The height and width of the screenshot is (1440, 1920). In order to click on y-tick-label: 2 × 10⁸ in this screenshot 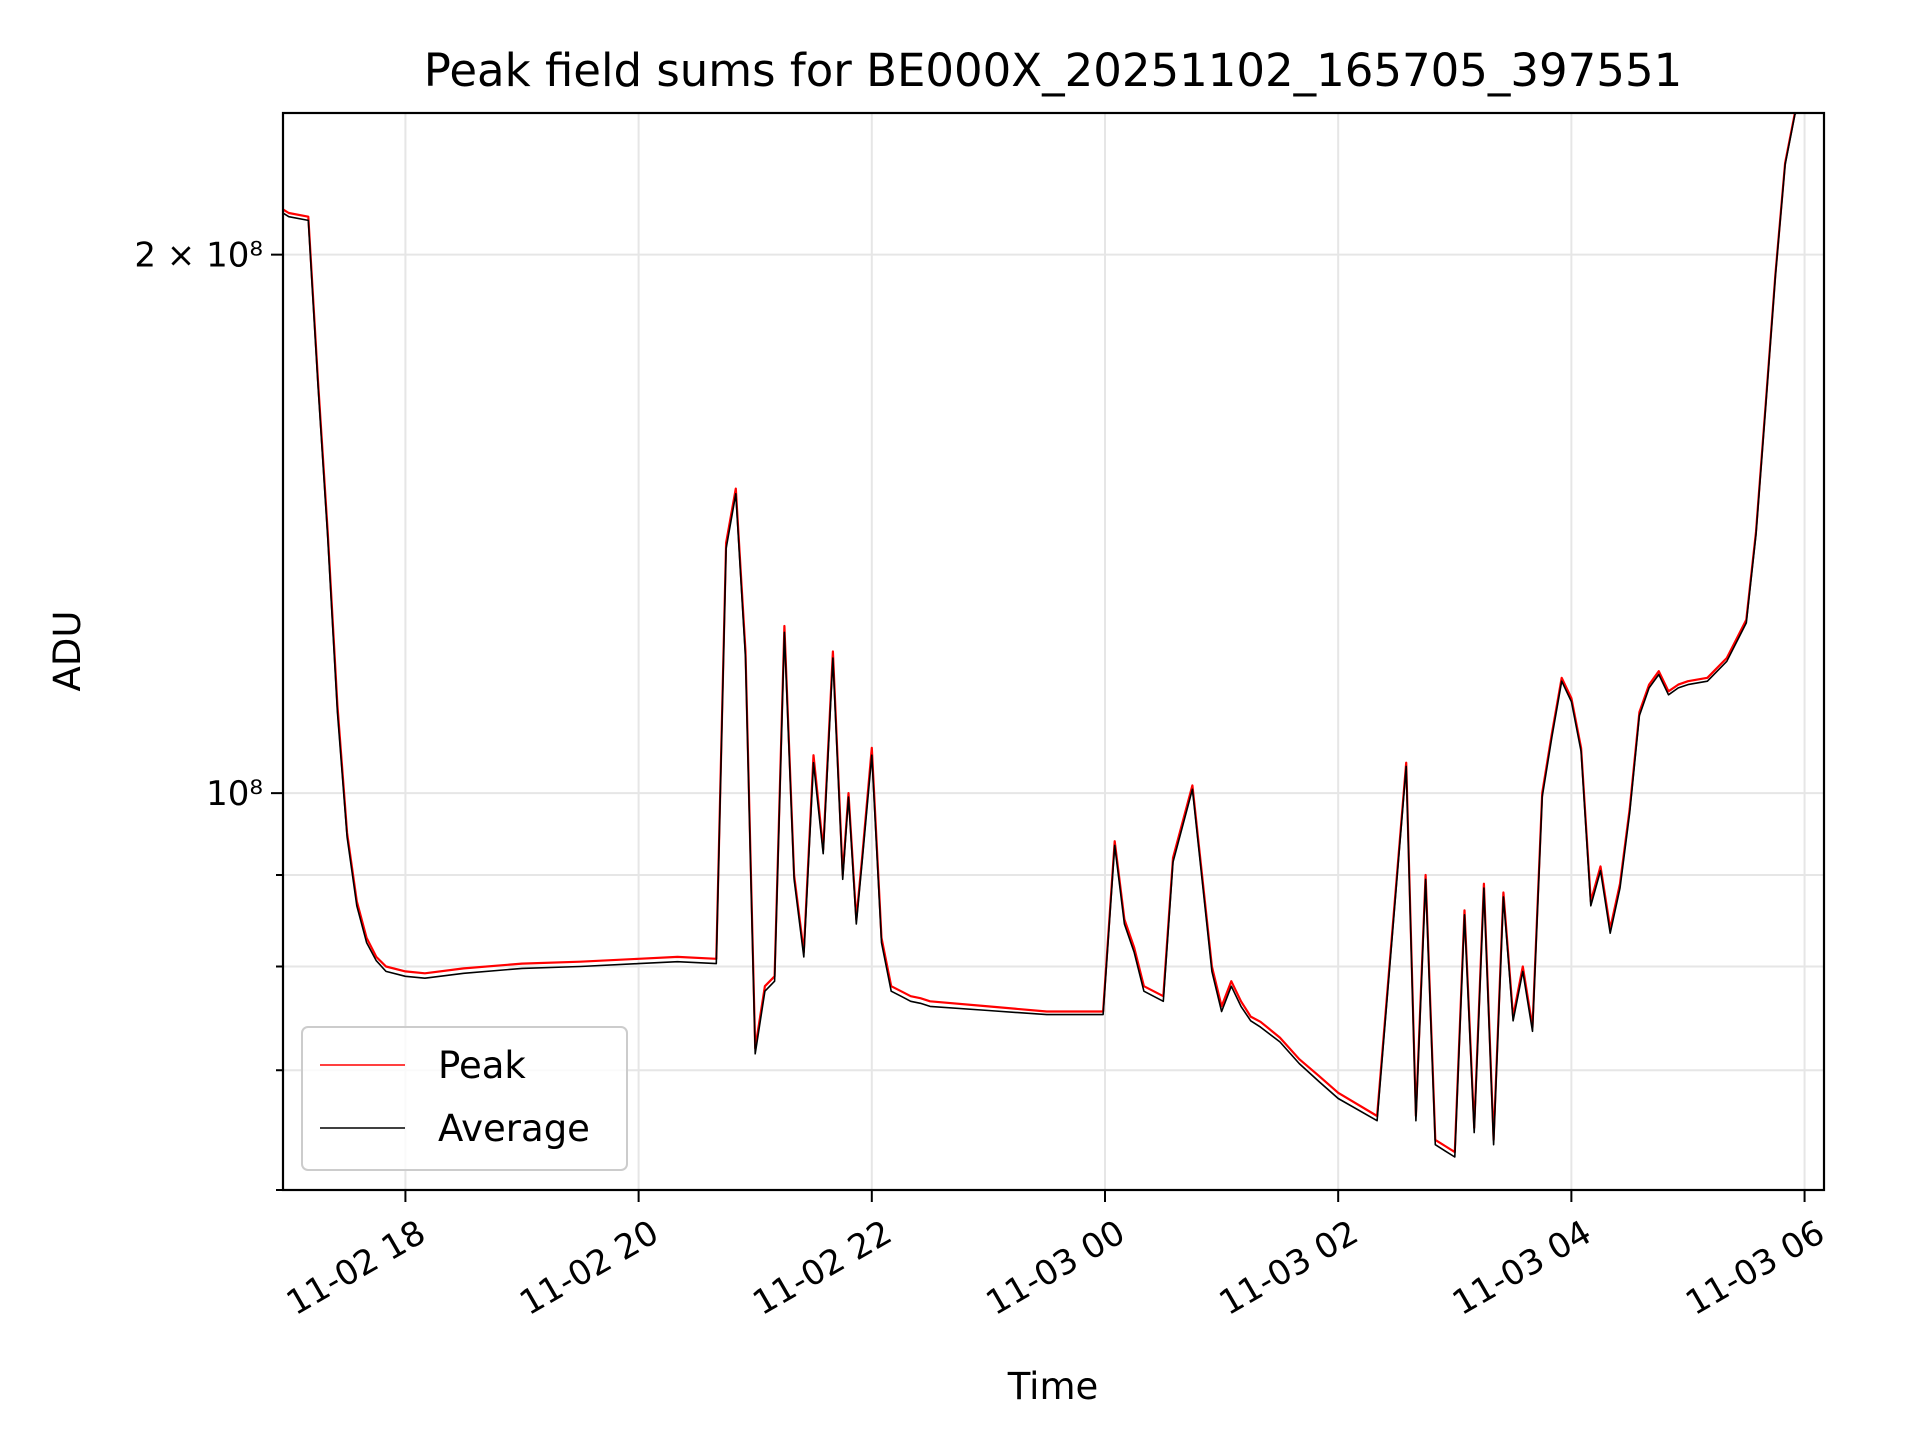, I will do `click(198, 256)`.